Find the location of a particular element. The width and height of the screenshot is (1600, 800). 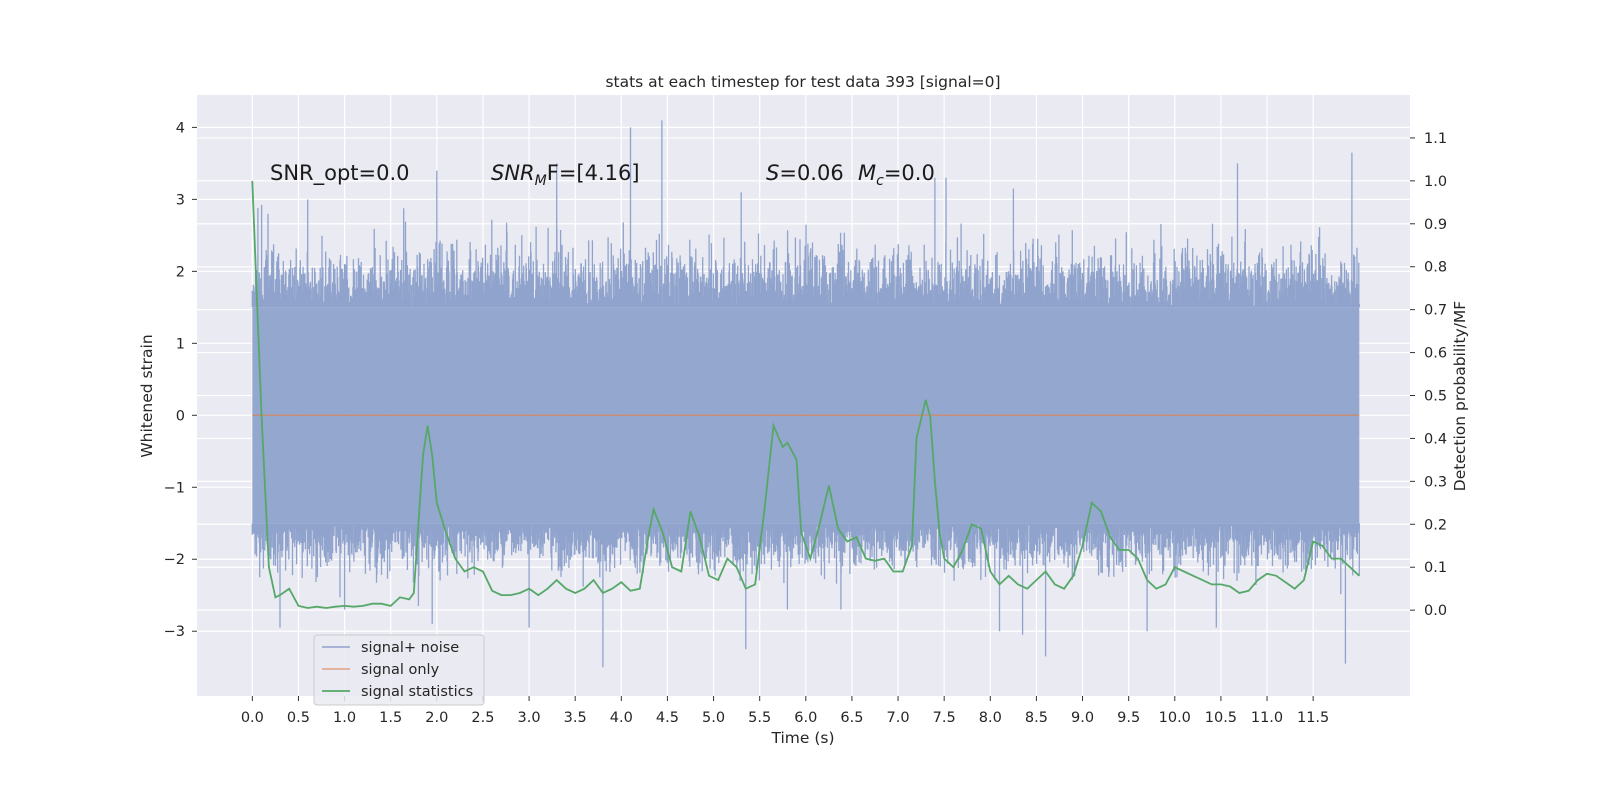

x-tick-label-8: 4.0 is located at coordinates (621, 718).